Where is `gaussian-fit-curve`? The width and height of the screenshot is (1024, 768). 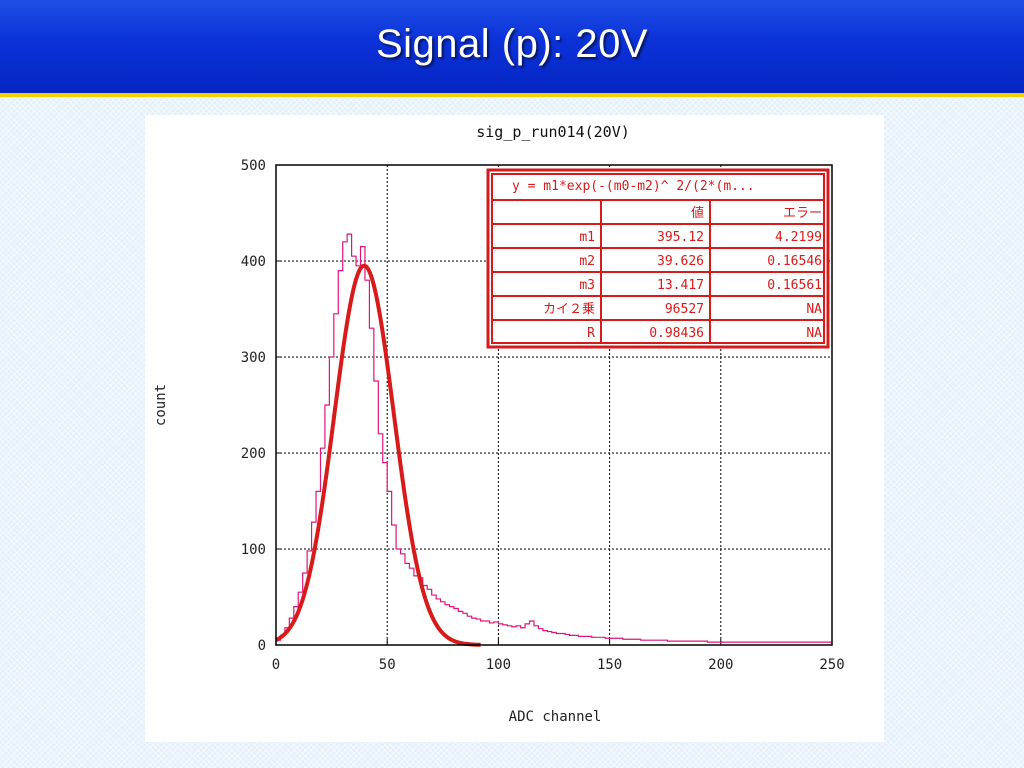
gaussian-fit-curve is located at coordinates (378, 455).